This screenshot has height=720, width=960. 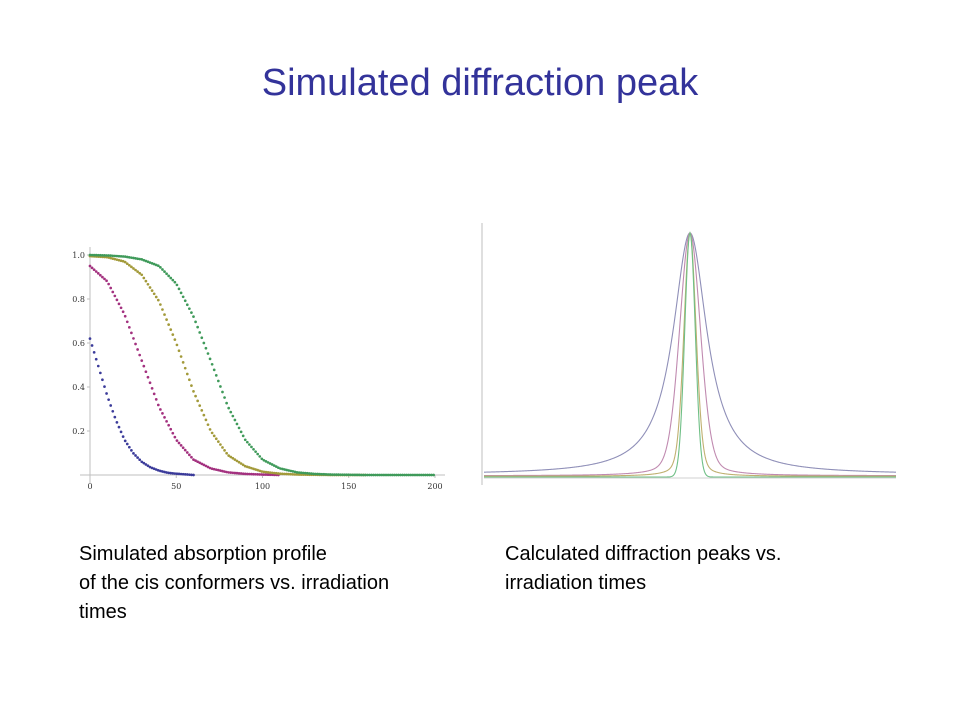 I want to click on right-series, so click(x=690, y=354).